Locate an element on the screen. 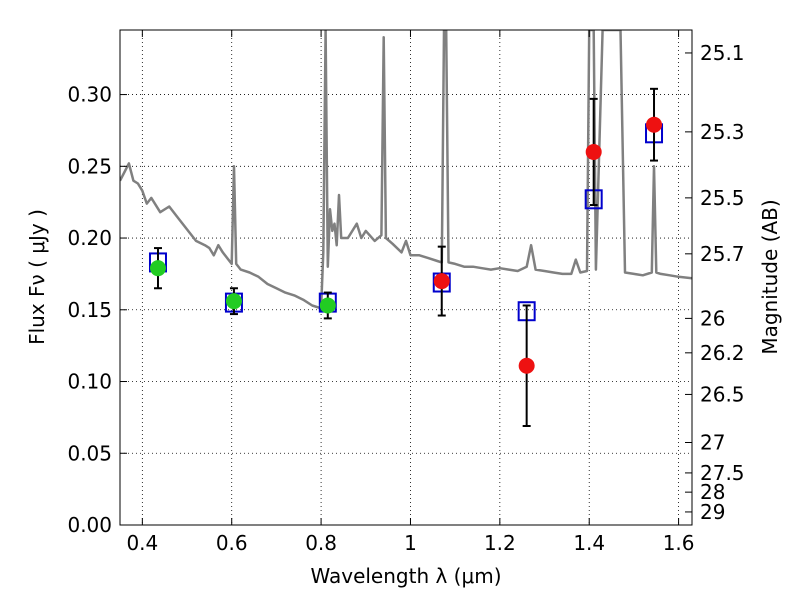  y2-tick-label: 26 is located at coordinates (712, 318).